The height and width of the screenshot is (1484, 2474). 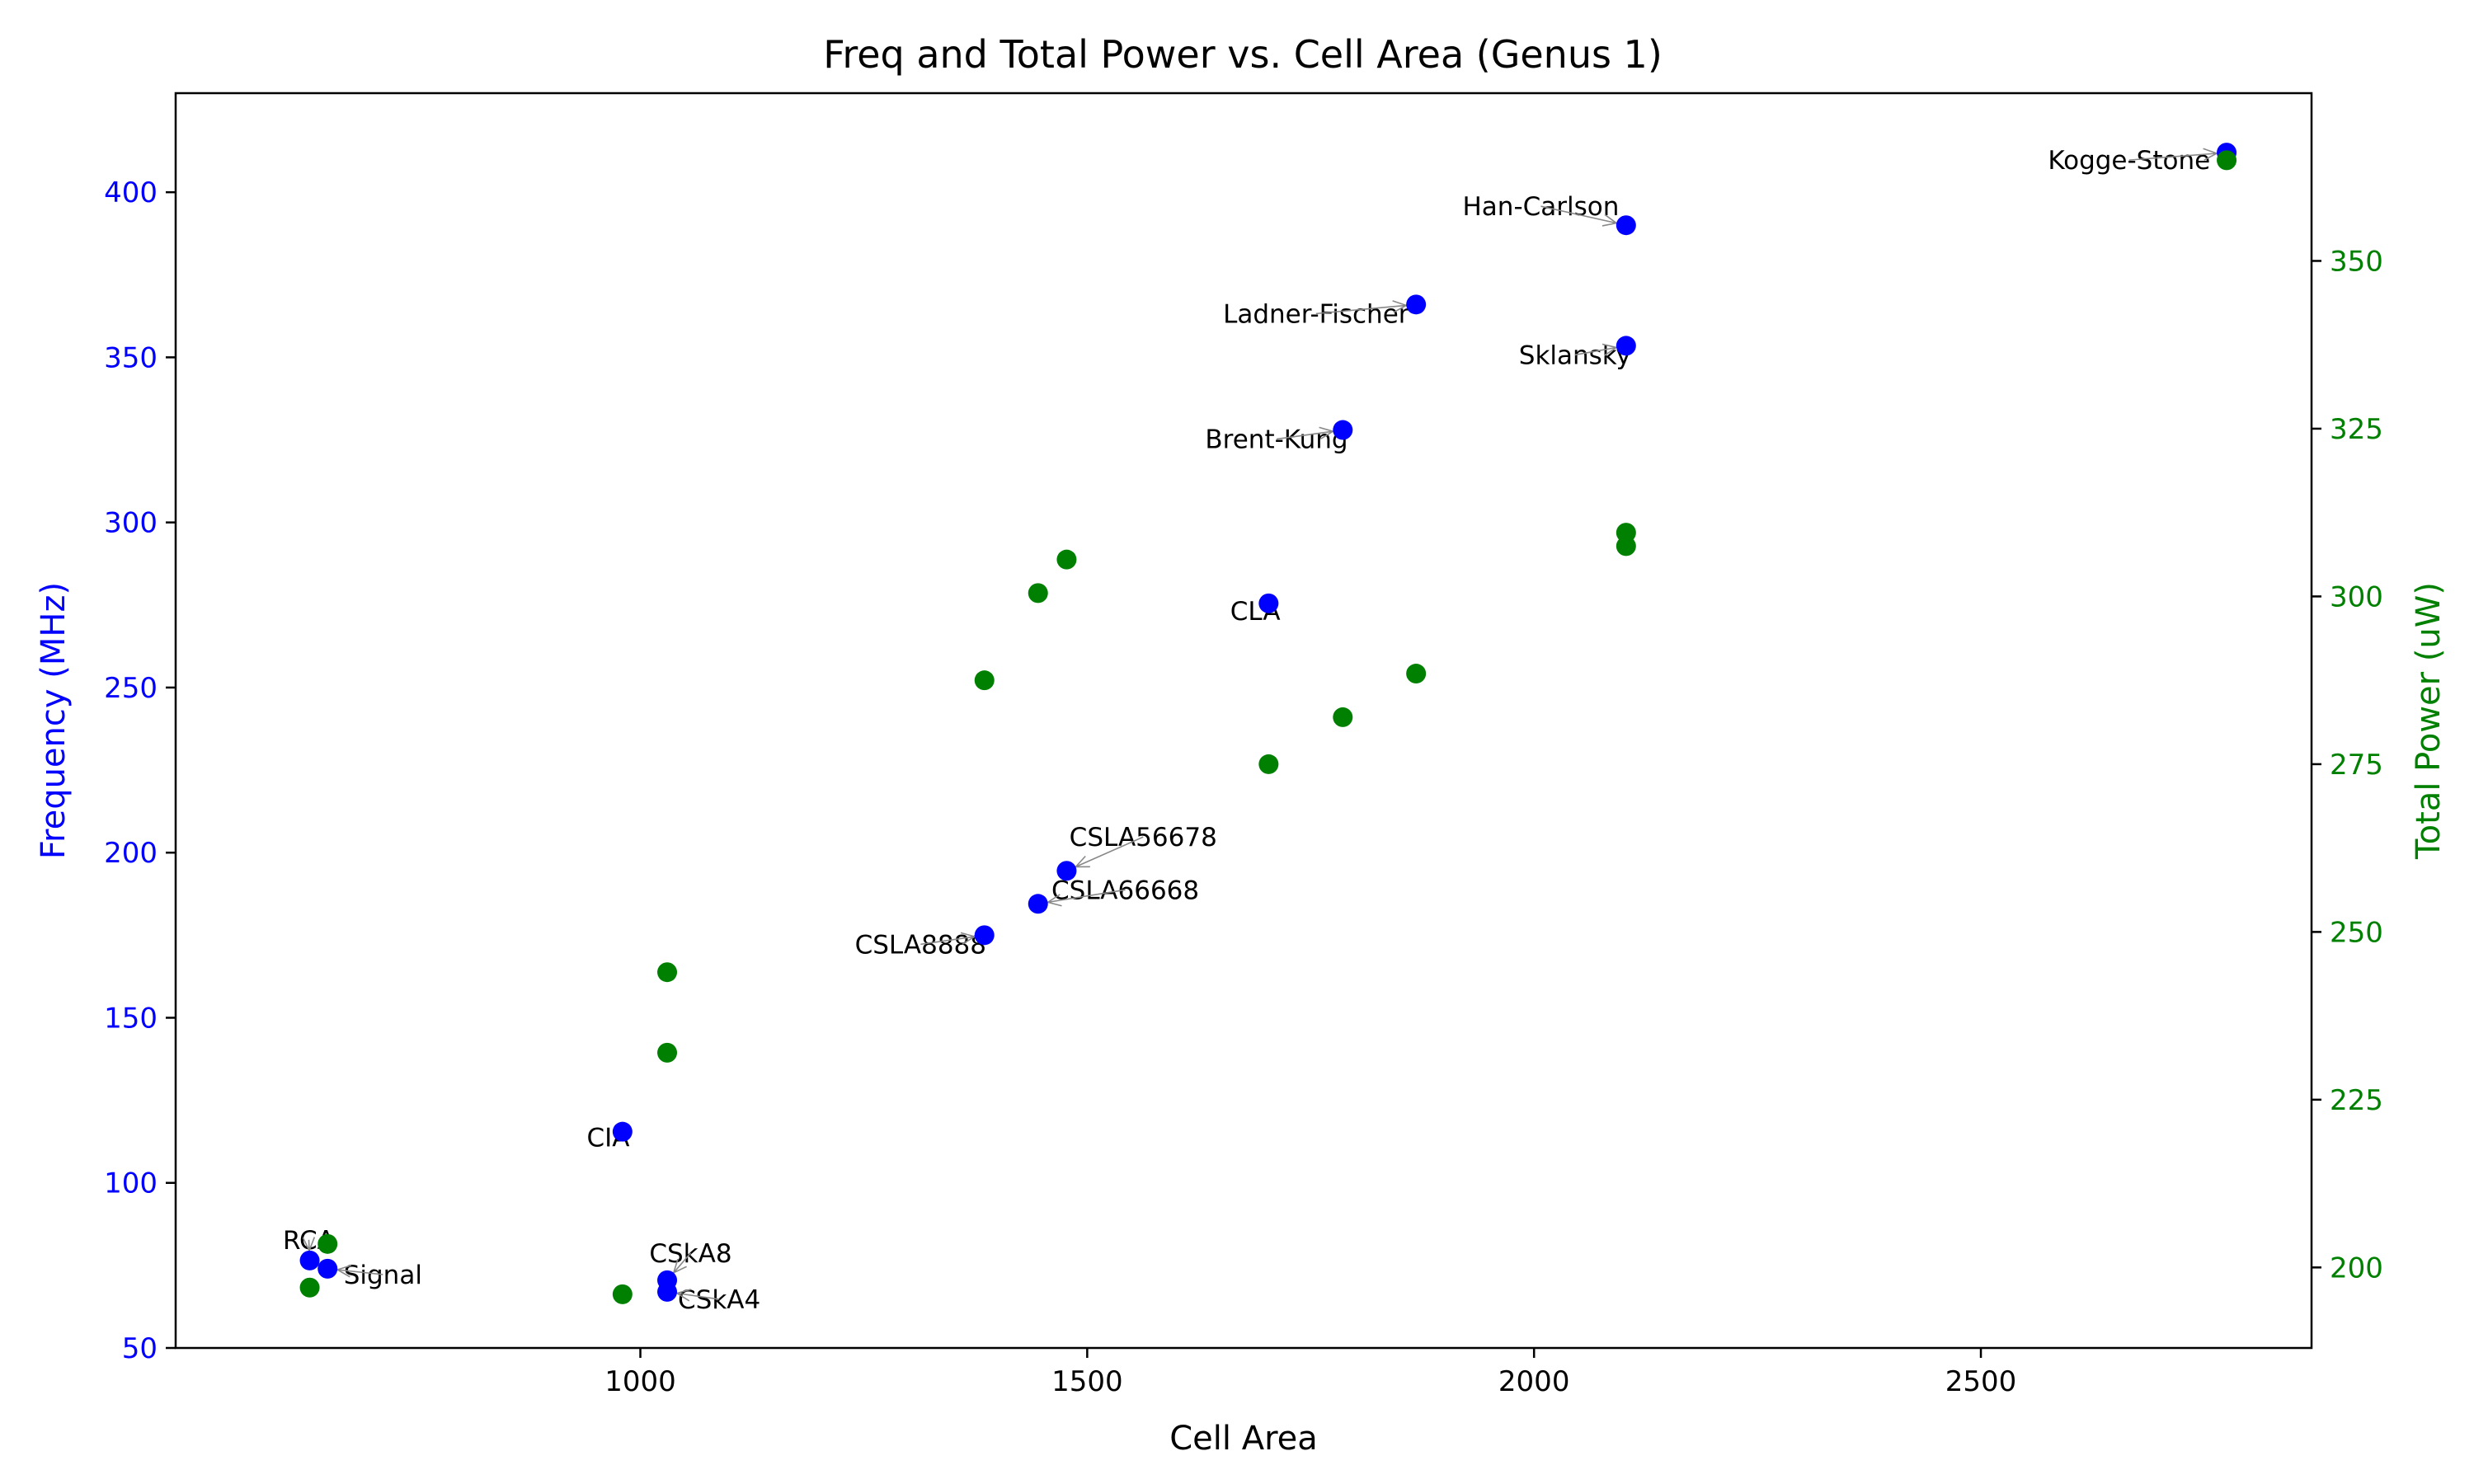 What do you see at coordinates (131, 1019) in the screenshot?
I see `y-tick-label: 150` at bounding box center [131, 1019].